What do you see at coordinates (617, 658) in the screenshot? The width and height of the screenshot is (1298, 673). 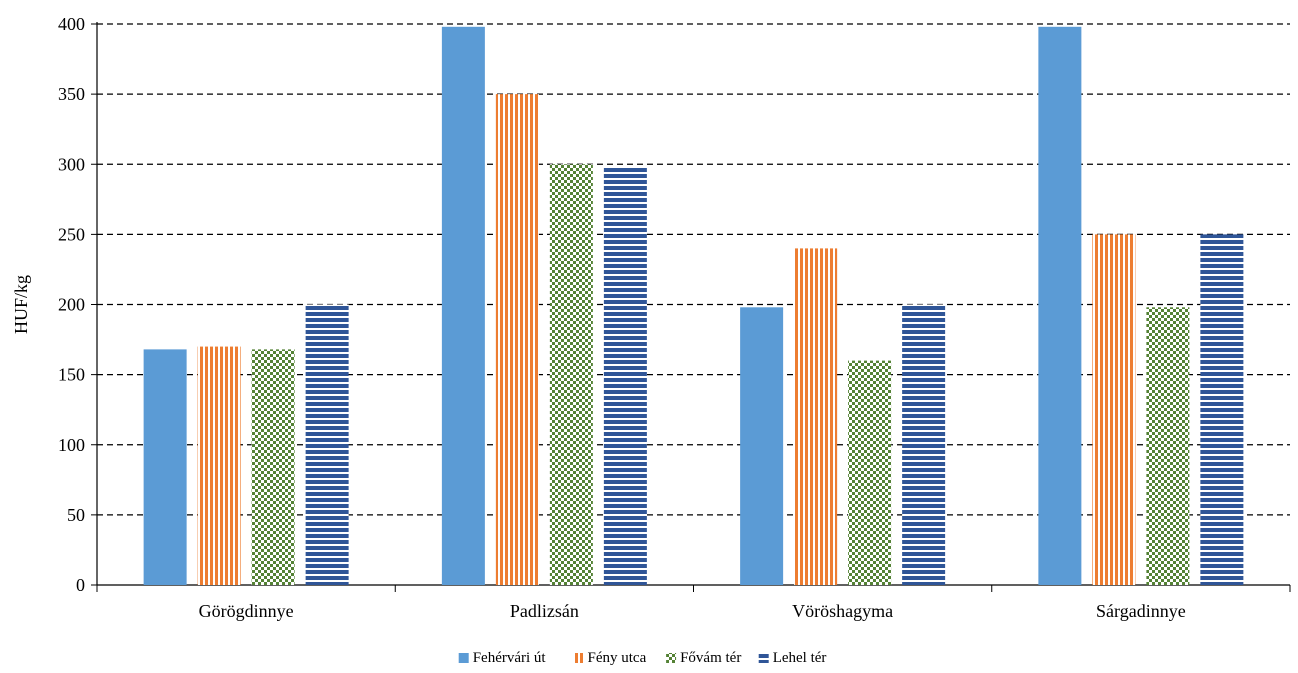 I see `legend-label: Fény utca` at bounding box center [617, 658].